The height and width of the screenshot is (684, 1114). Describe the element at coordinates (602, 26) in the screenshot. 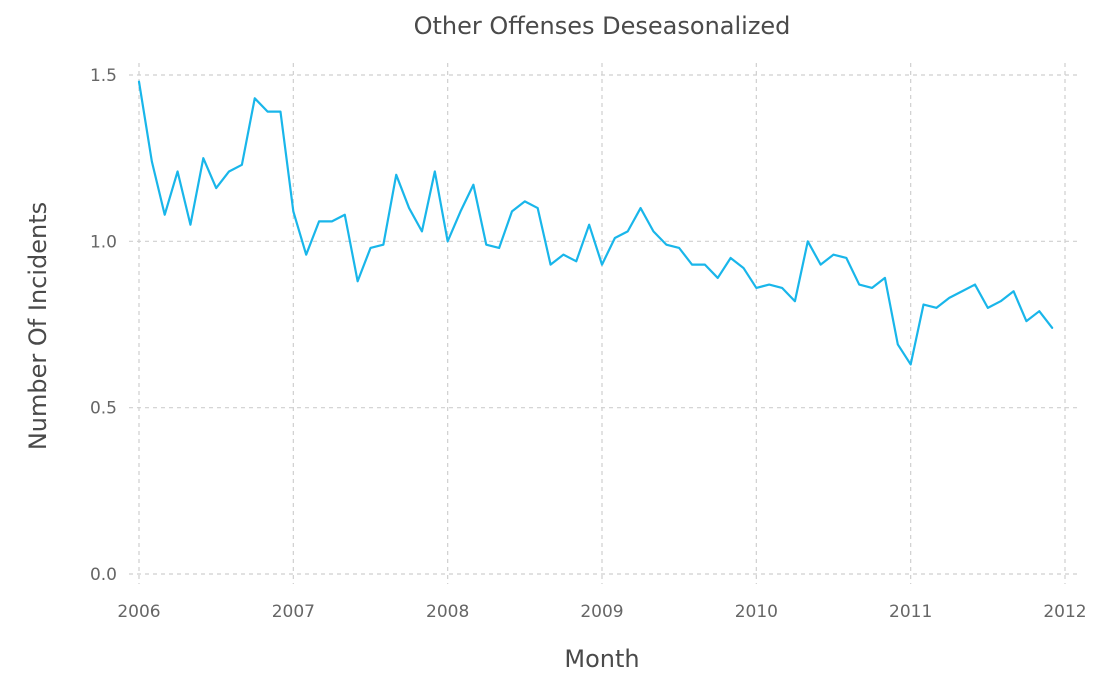

I see `chart-title: Other Offenses Deseasonalized` at that location.